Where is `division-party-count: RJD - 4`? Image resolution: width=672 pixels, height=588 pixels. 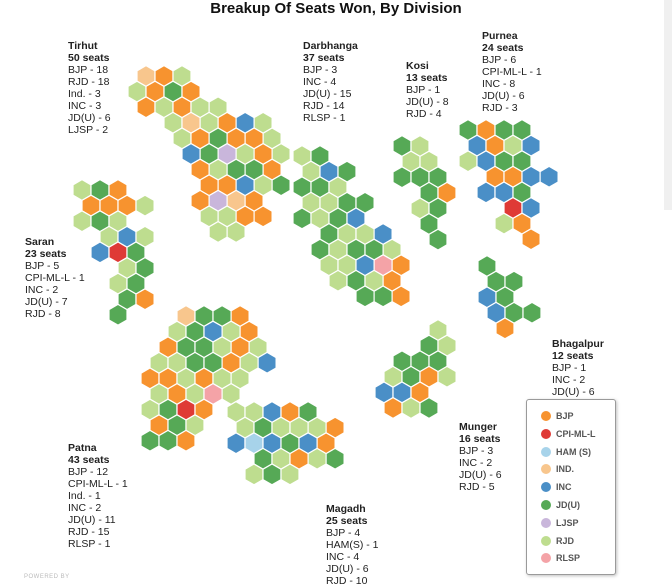
division-party-count: RJD - 4 is located at coordinates (424, 114).